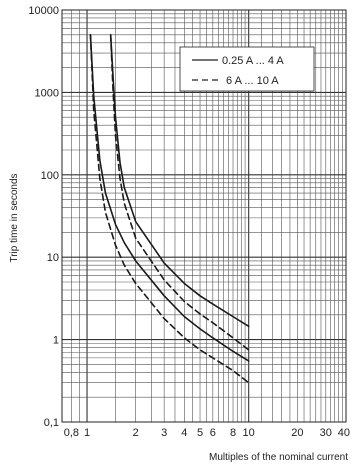  I want to click on x-tick-label: 4, so click(184, 433).